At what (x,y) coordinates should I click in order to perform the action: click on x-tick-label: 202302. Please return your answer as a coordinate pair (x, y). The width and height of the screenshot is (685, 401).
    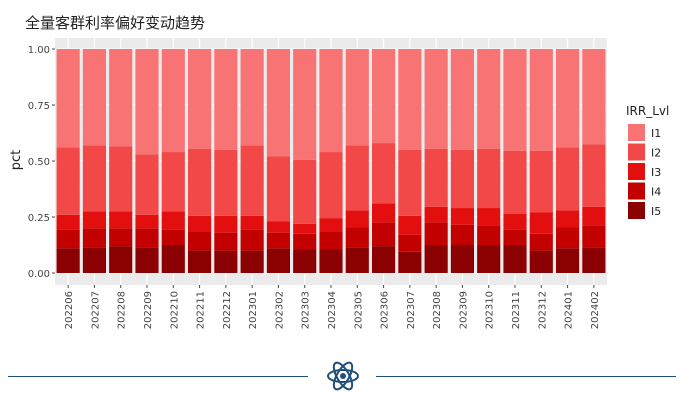
    Looking at the image, I should click on (279, 310).